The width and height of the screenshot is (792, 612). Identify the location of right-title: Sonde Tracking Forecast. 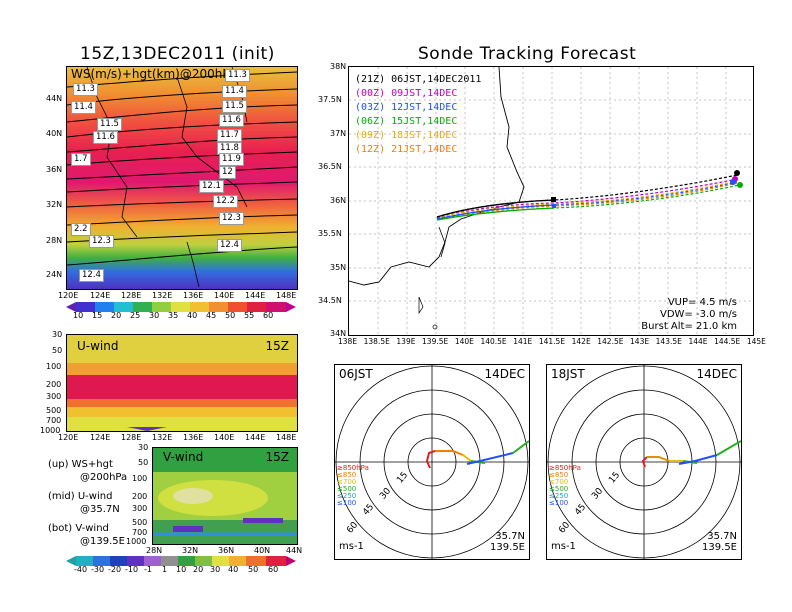
(527, 54).